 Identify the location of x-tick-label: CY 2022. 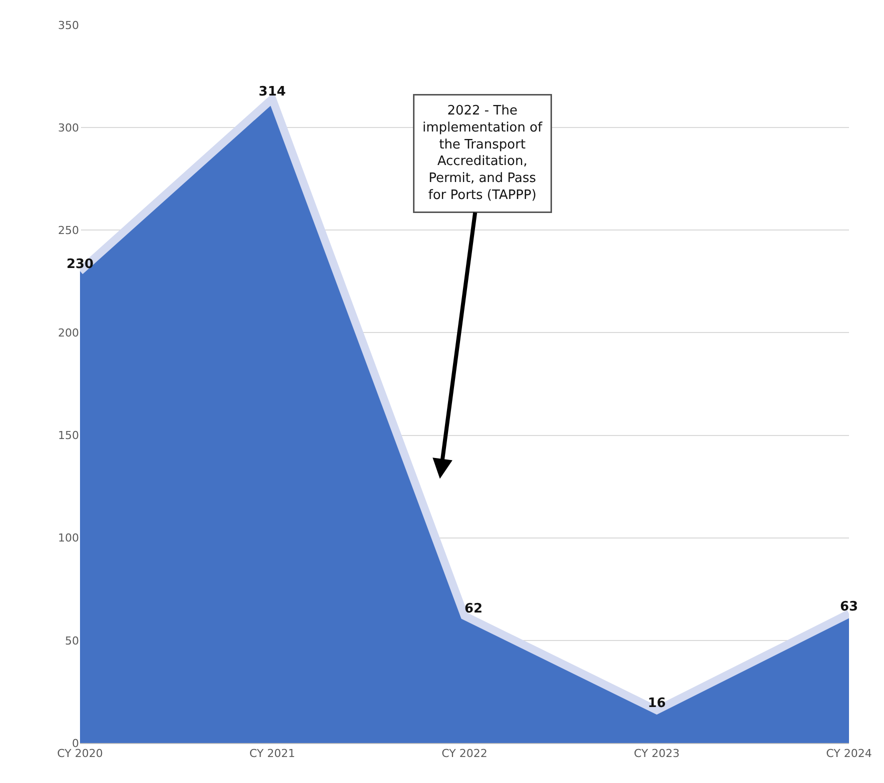
(465, 753).